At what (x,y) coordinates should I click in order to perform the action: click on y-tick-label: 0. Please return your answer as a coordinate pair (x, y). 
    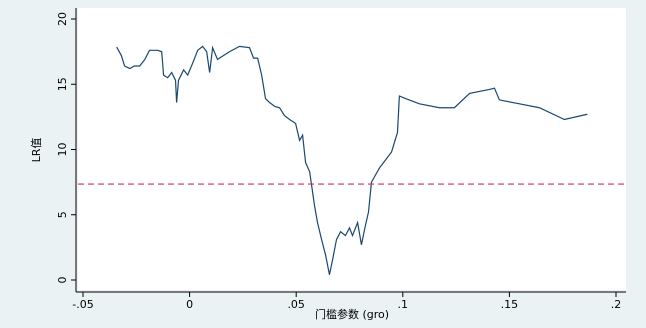
    Looking at the image, I should click on (62, 280).